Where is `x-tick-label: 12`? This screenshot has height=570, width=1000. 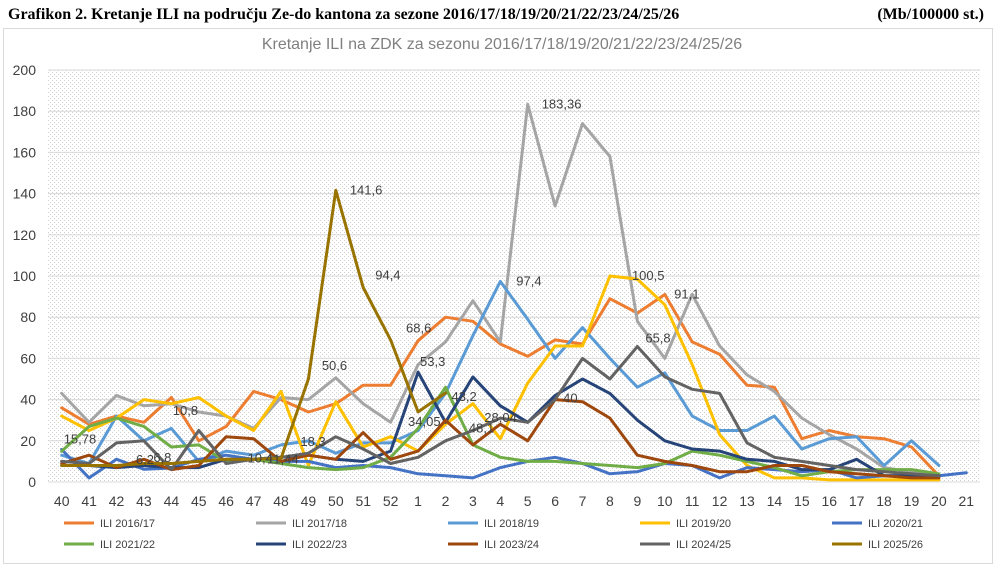
x-tick-label: 12 is located at coordinates (720, 501).